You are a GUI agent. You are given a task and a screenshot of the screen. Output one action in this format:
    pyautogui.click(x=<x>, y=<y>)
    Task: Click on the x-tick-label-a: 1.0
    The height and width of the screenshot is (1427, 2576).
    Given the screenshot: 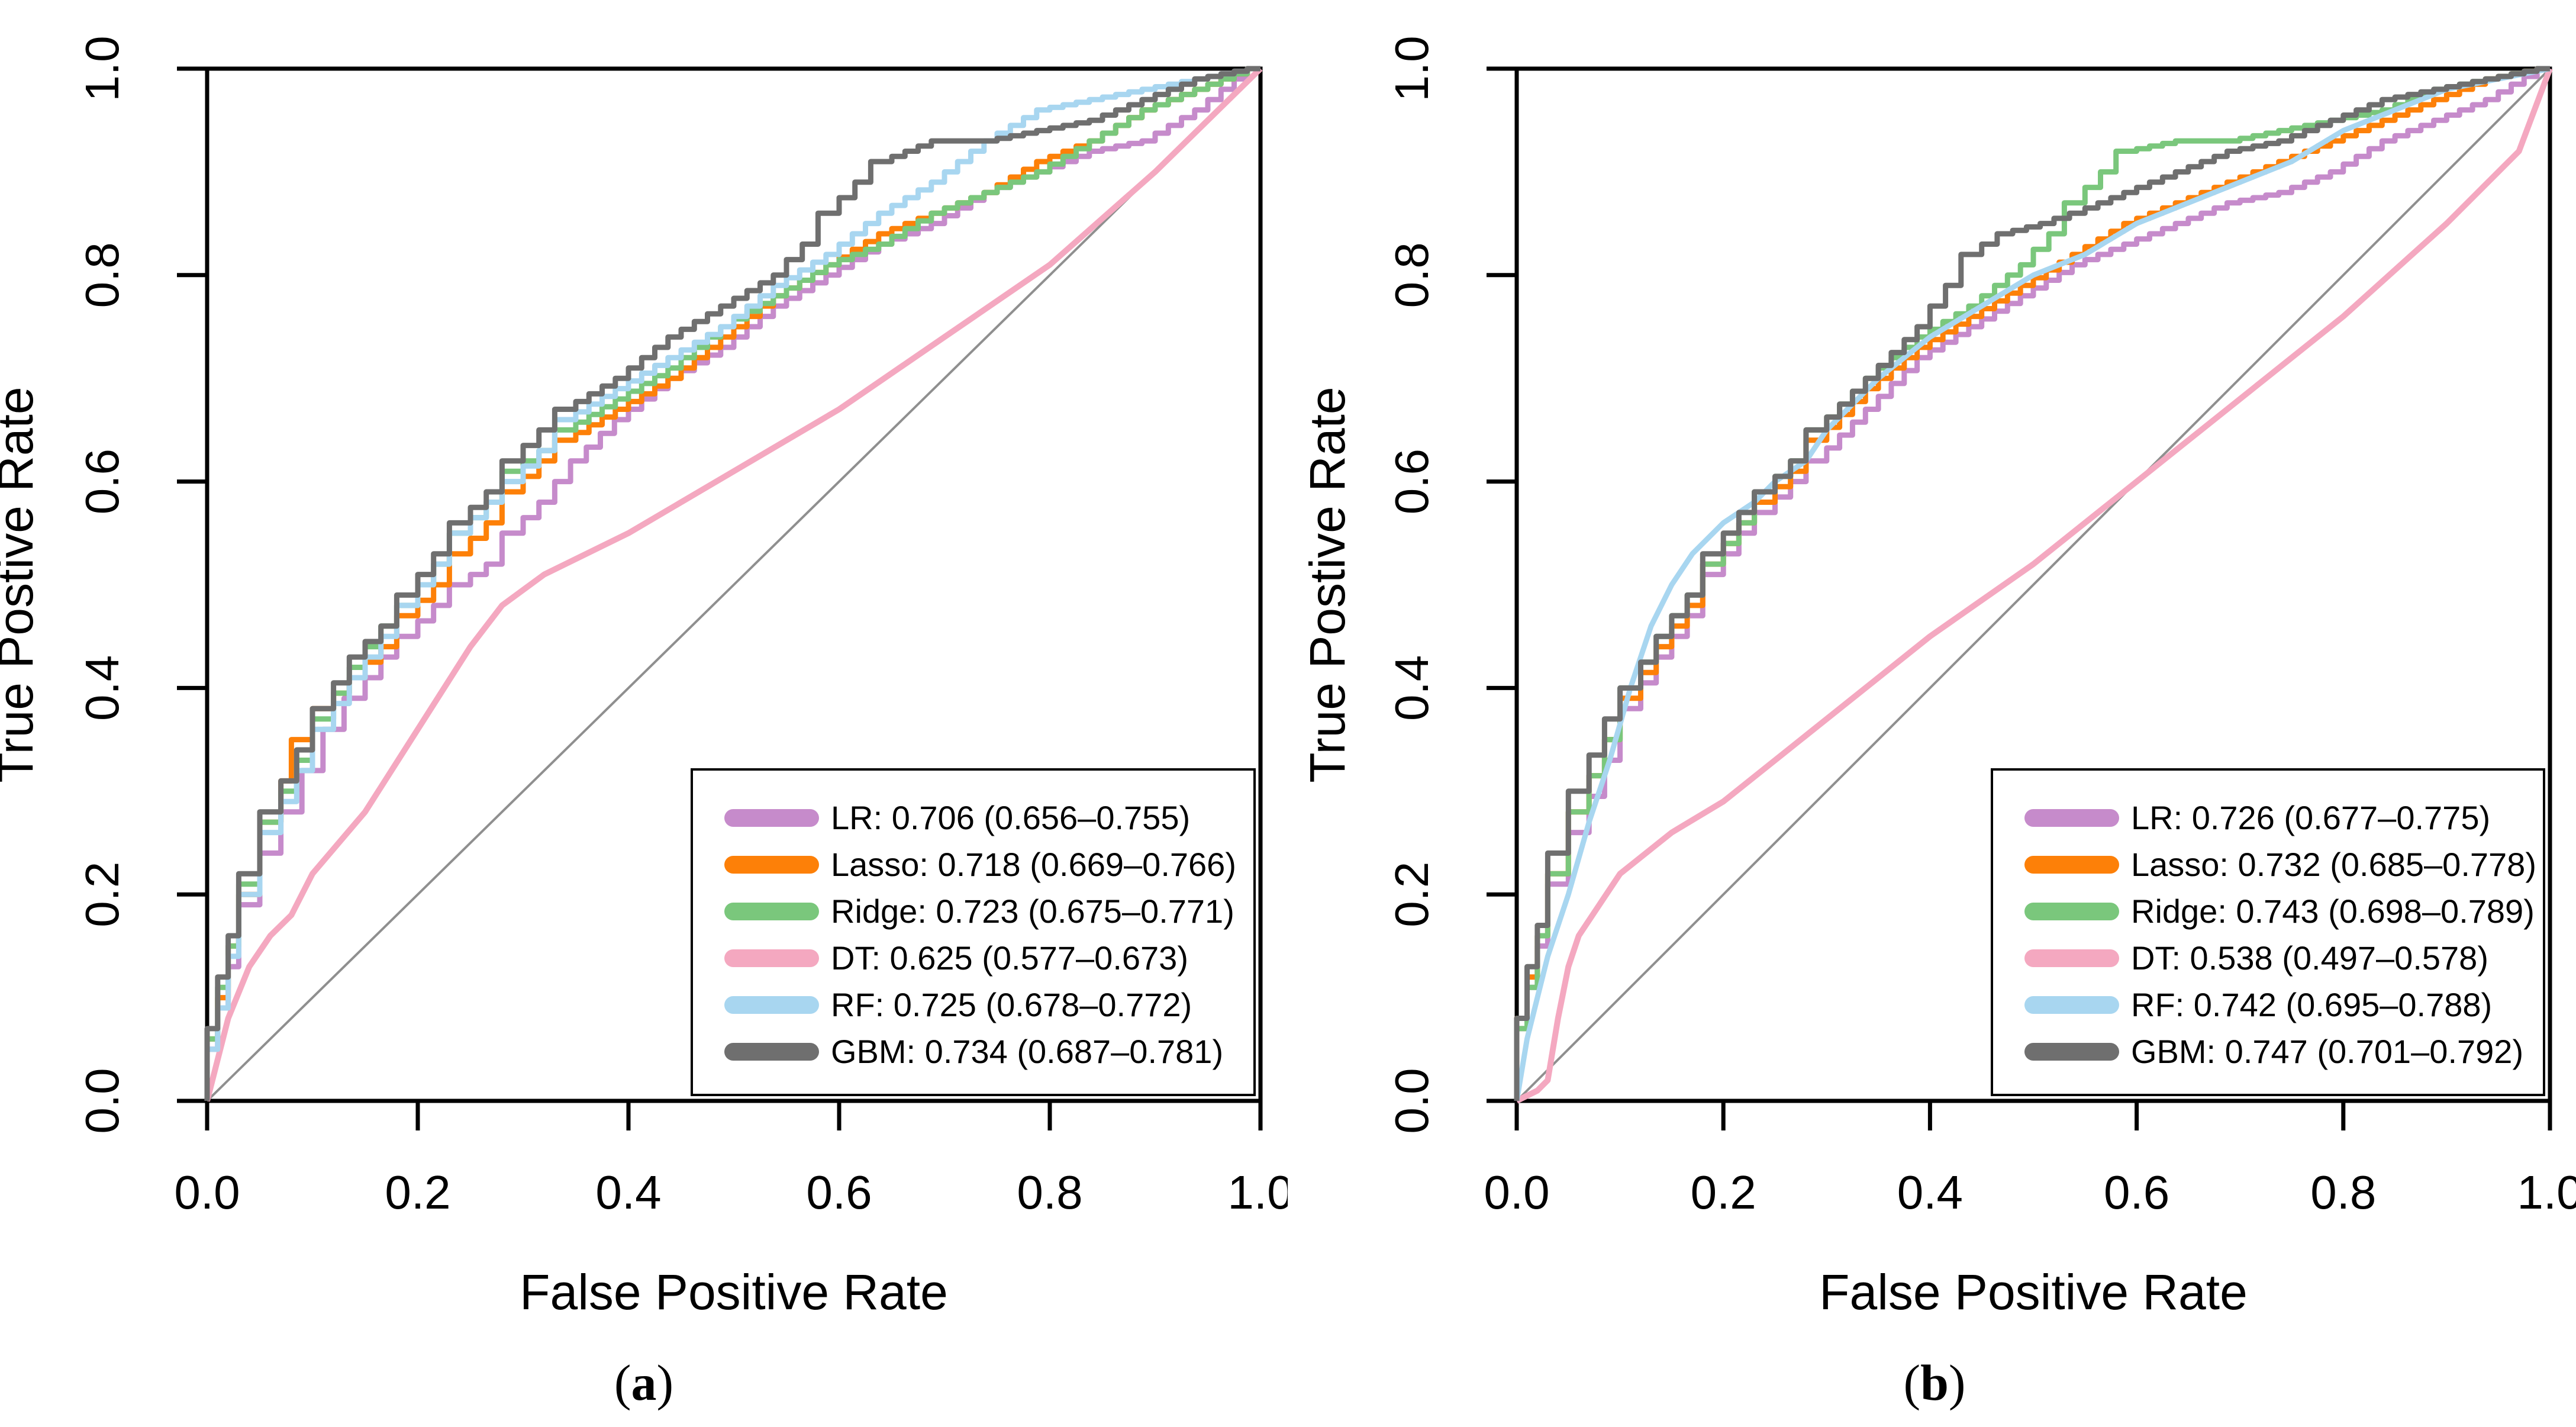 What is the action you would take?
    pyautogui.click(x=1257, y=1192)
    